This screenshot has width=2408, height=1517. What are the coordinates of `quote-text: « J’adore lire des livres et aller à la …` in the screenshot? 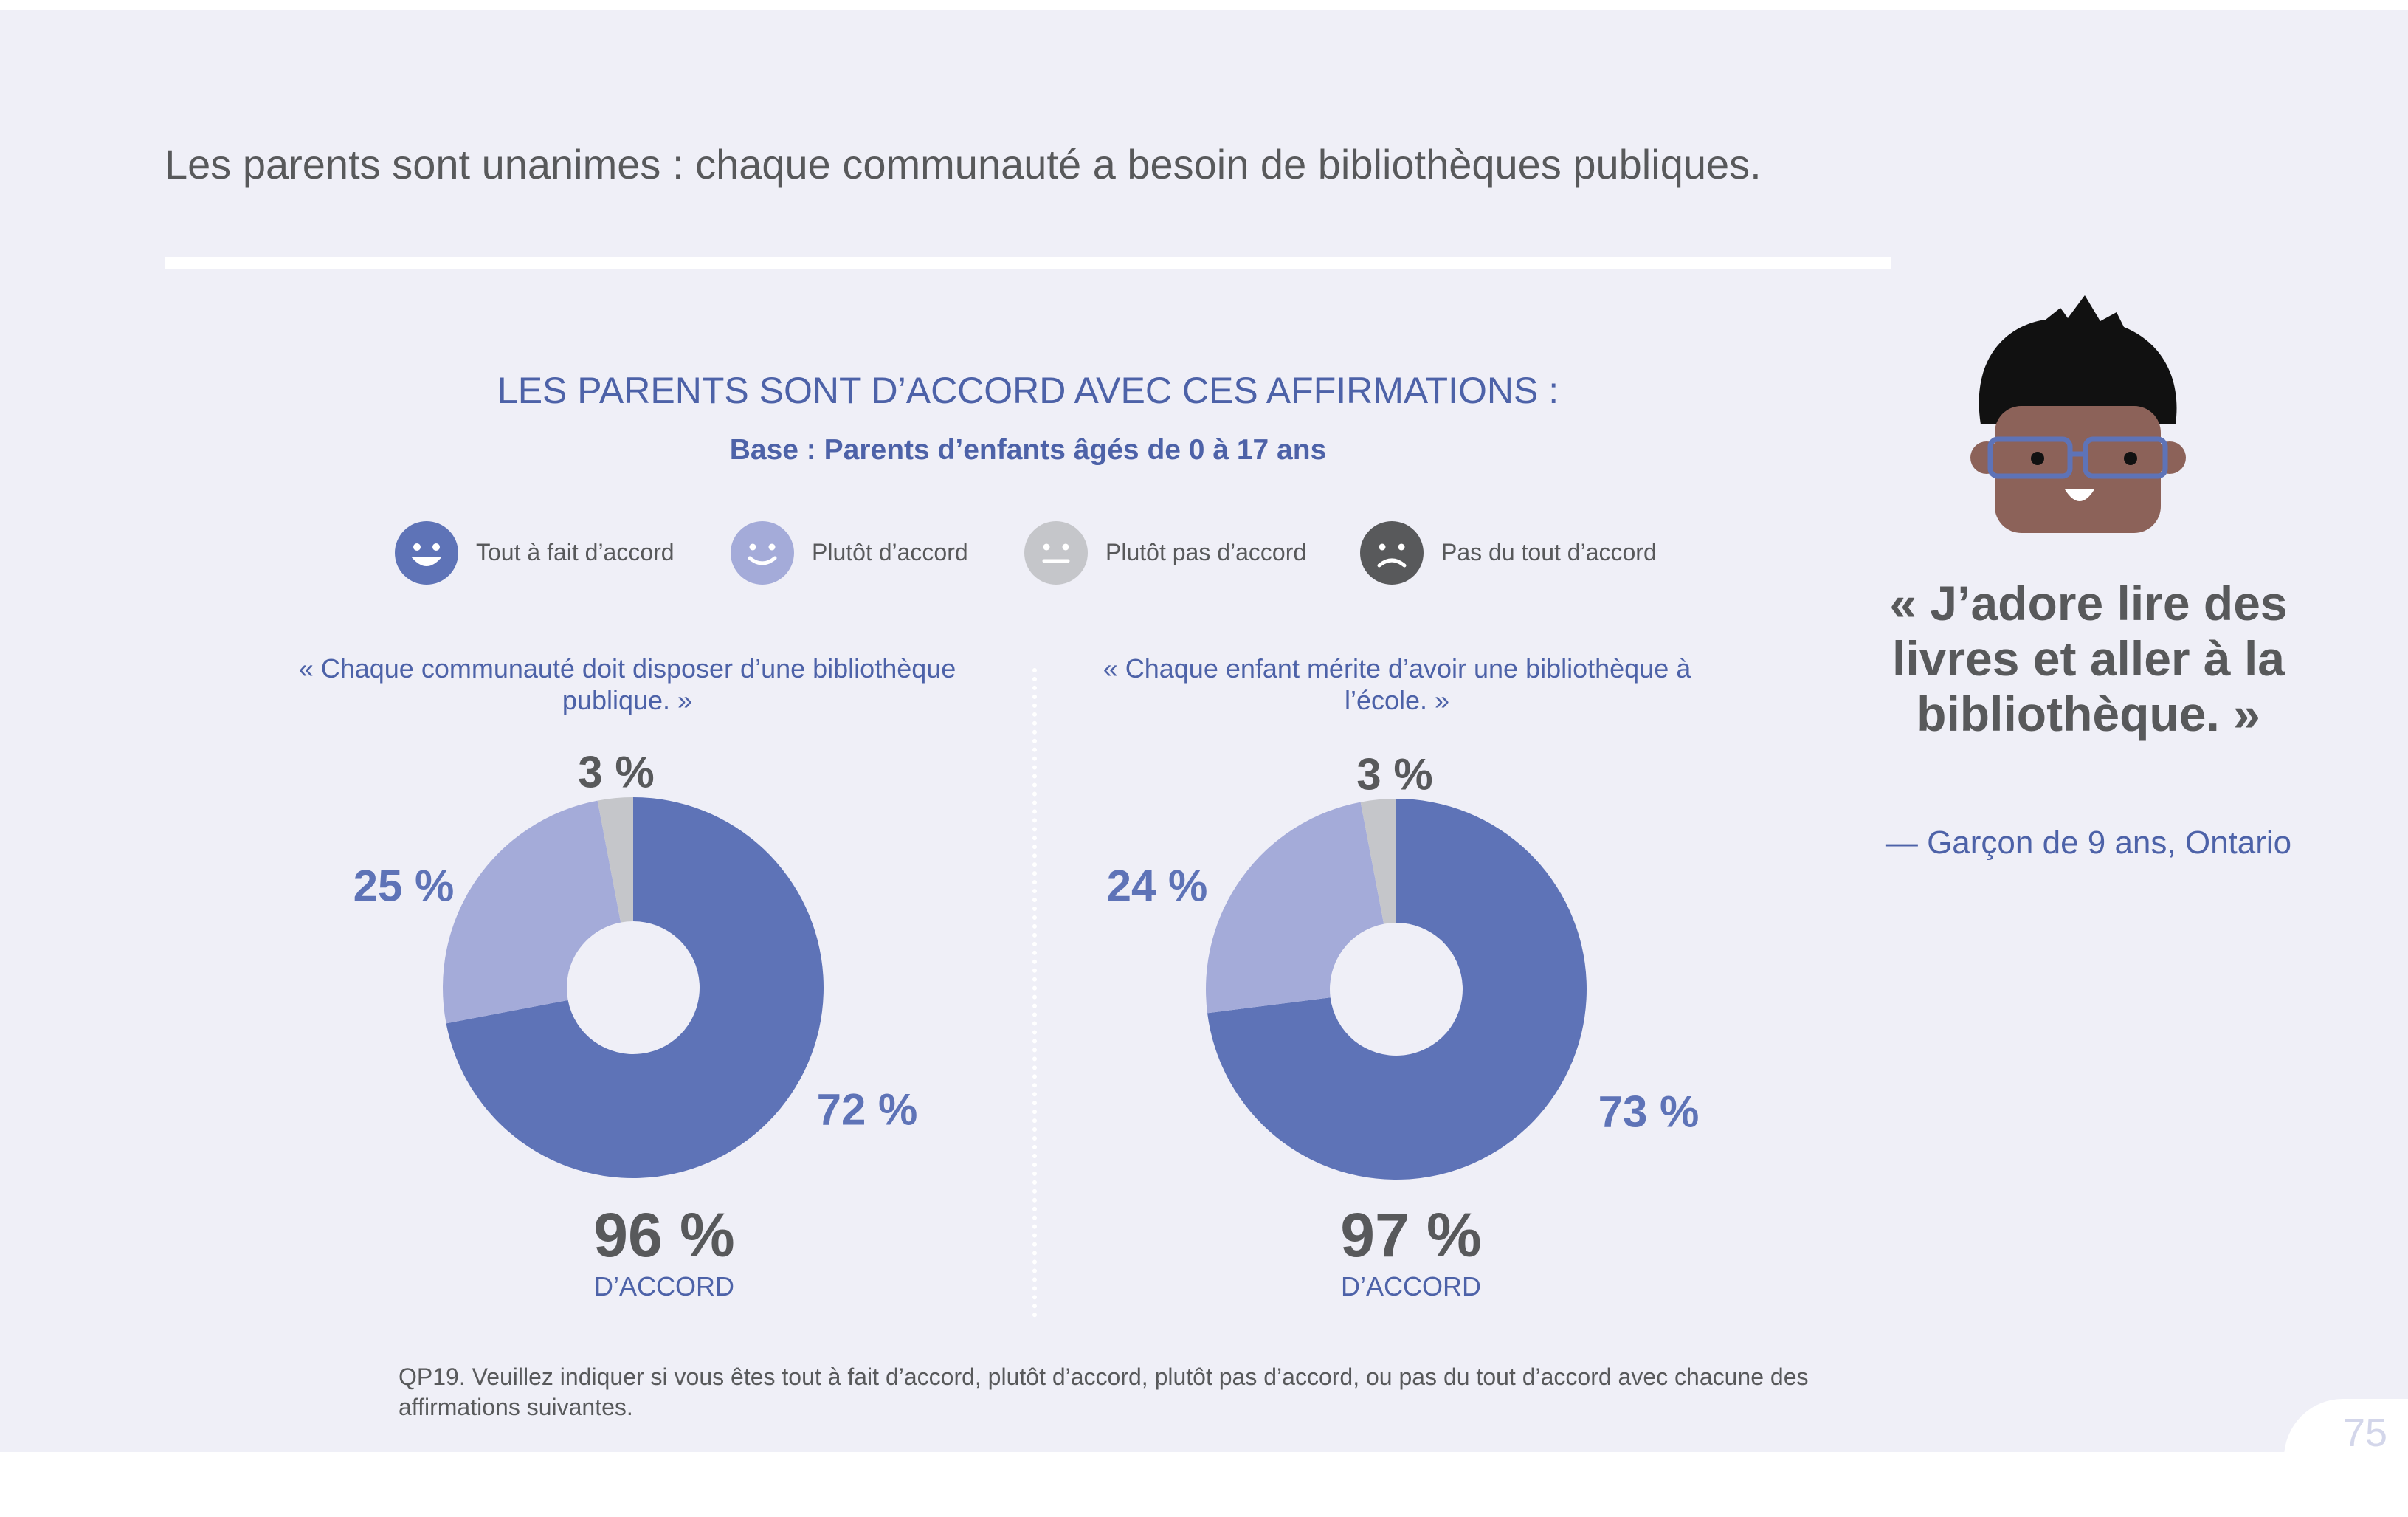 It's located at (2088, 658).